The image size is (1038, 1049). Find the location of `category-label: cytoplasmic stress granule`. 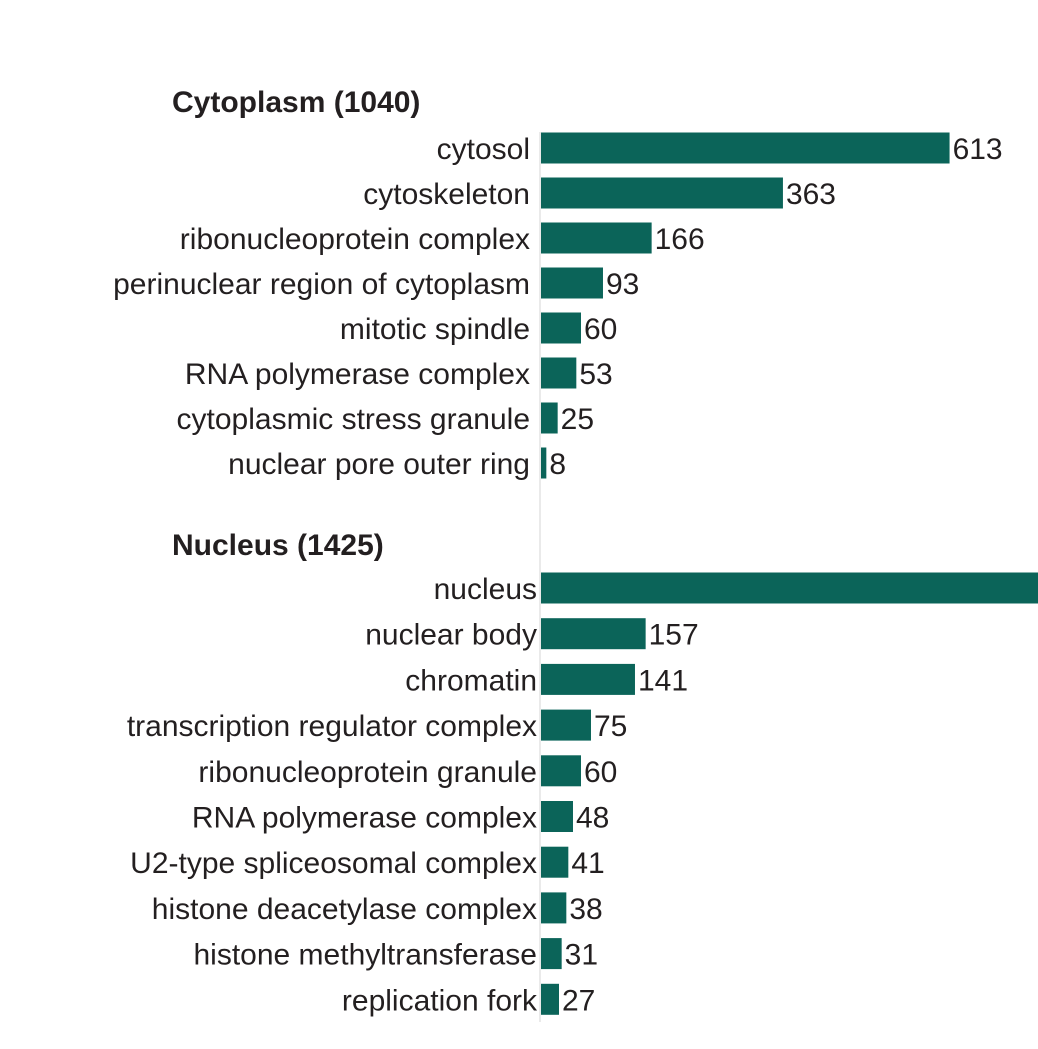

category-label: cytoplasmic stress granule is located at coordinates (353, 419).